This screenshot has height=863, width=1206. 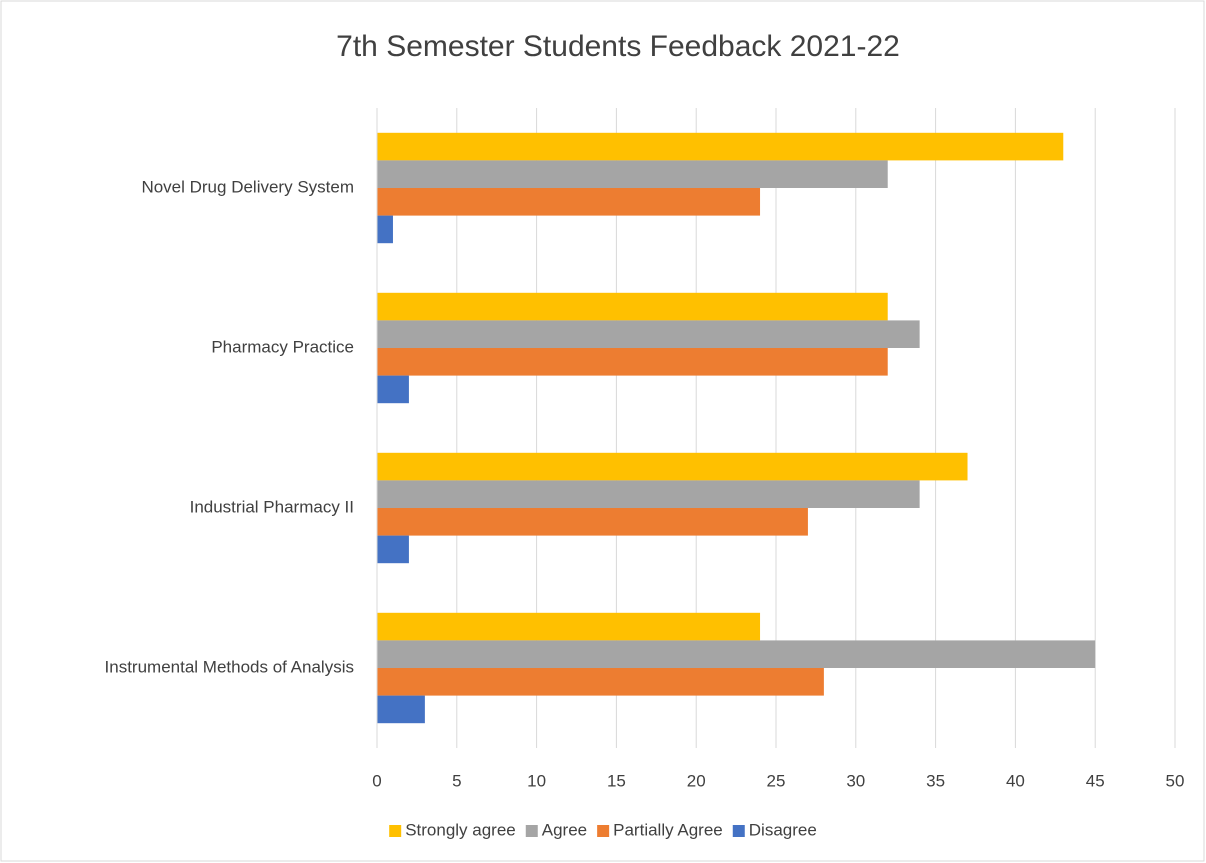 What do you see at coordinates (247, 186) in the screenshot?
I see `y-tick-label: Novel Drug Delivery System` at bounding box center [247, 186].